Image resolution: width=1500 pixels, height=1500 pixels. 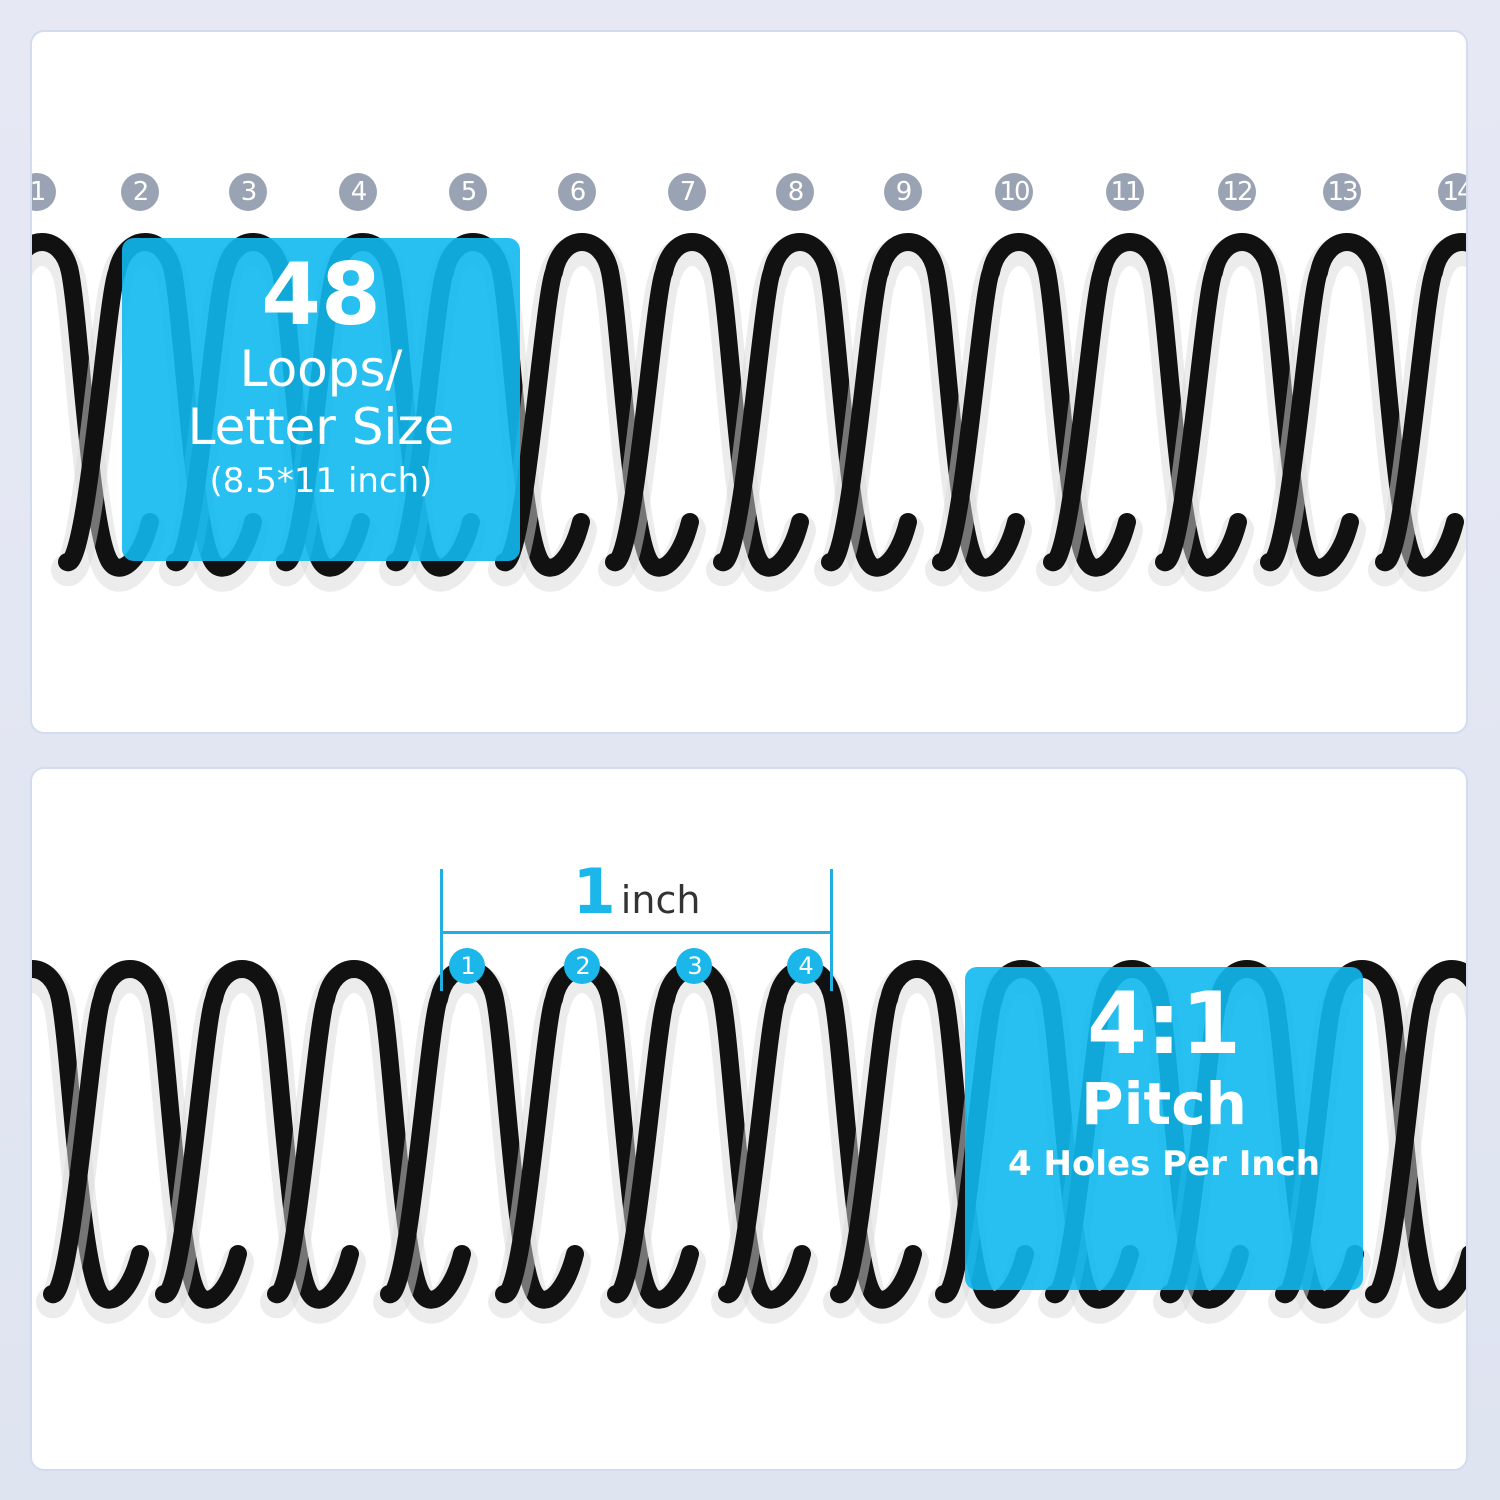 What do you see at coordinates (903, 192) in the screenshot?
I see `loop-number: 9` at bounding box center [903, 192].